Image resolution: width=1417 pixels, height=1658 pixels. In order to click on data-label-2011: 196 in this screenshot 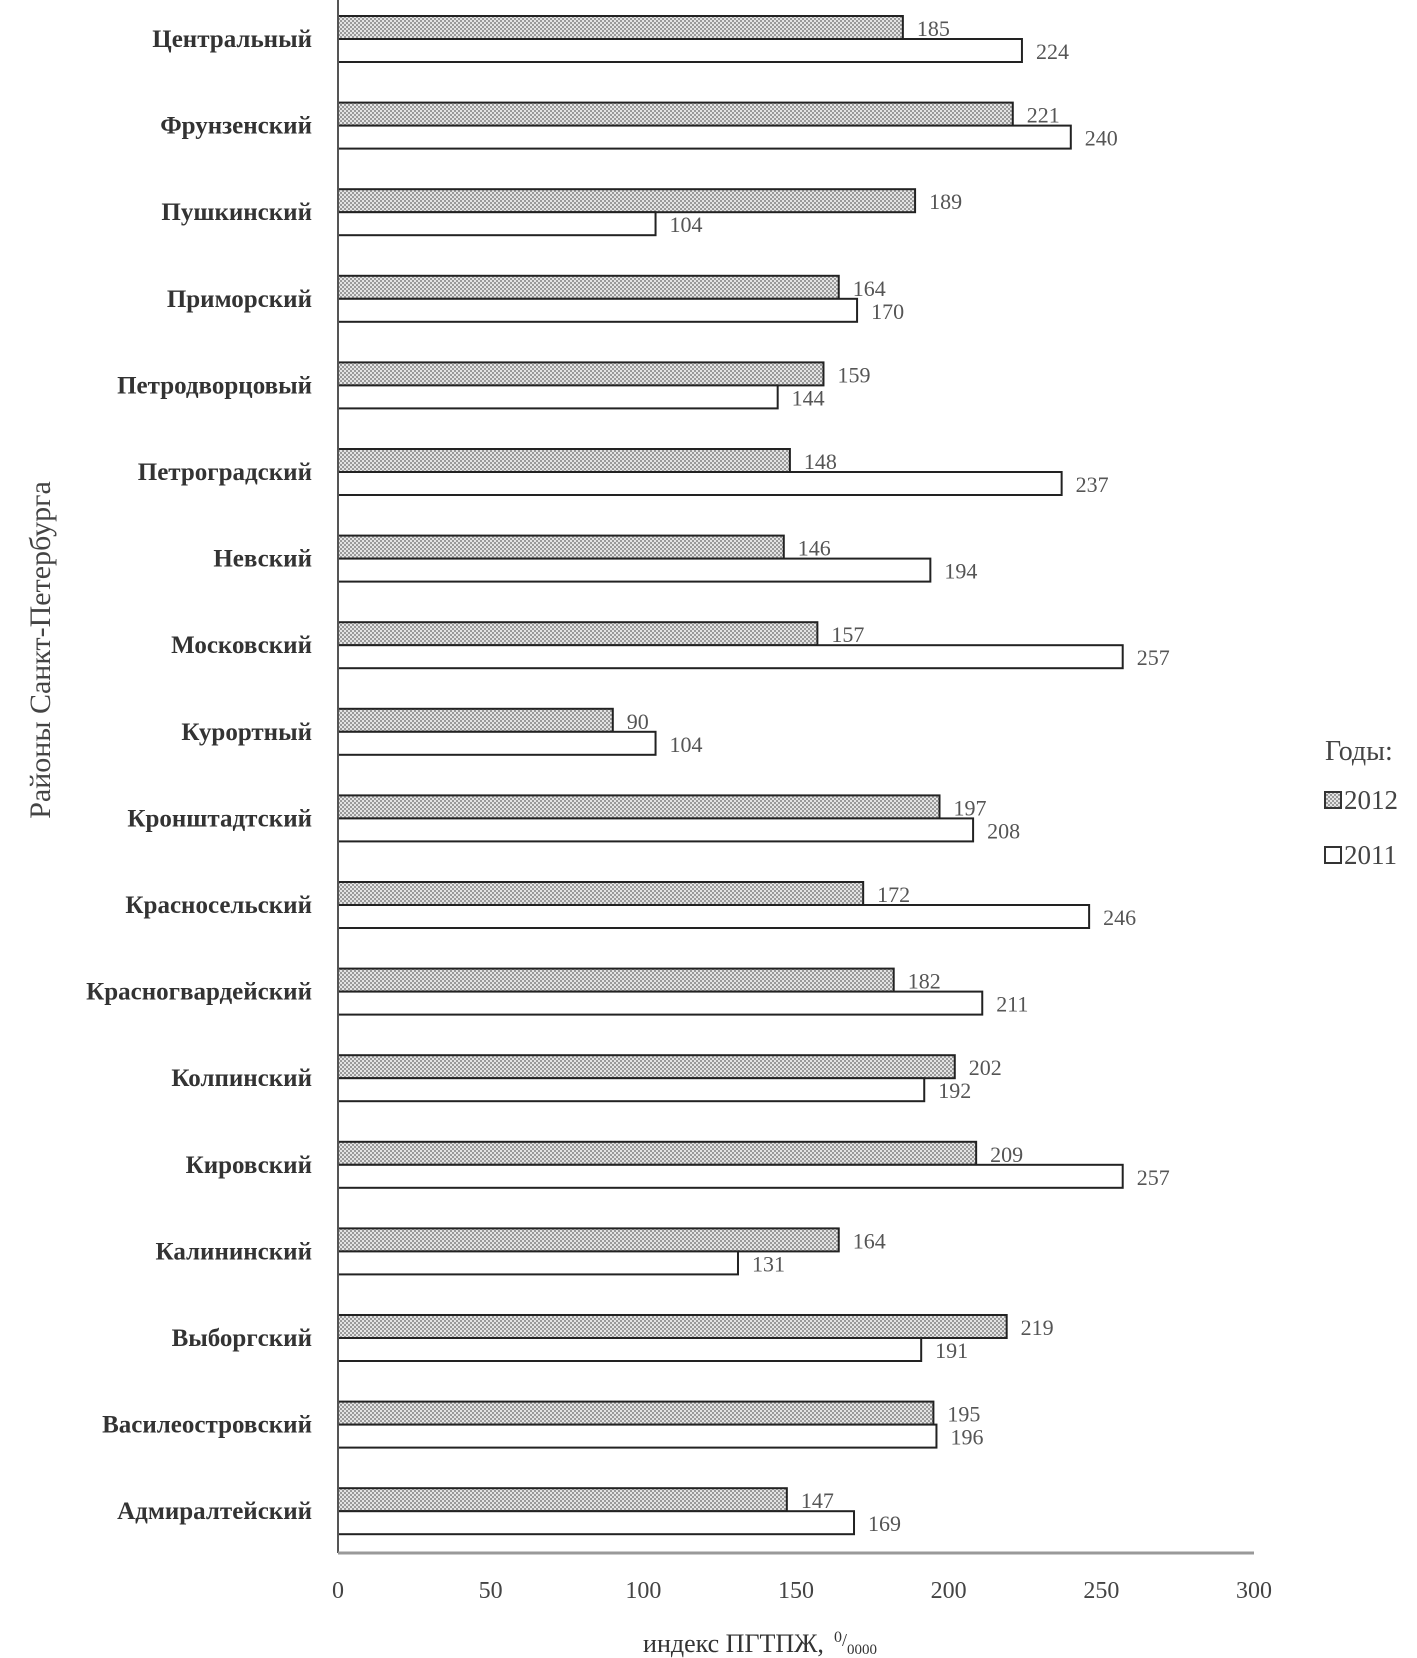, I will do `click(966, 1437)`.